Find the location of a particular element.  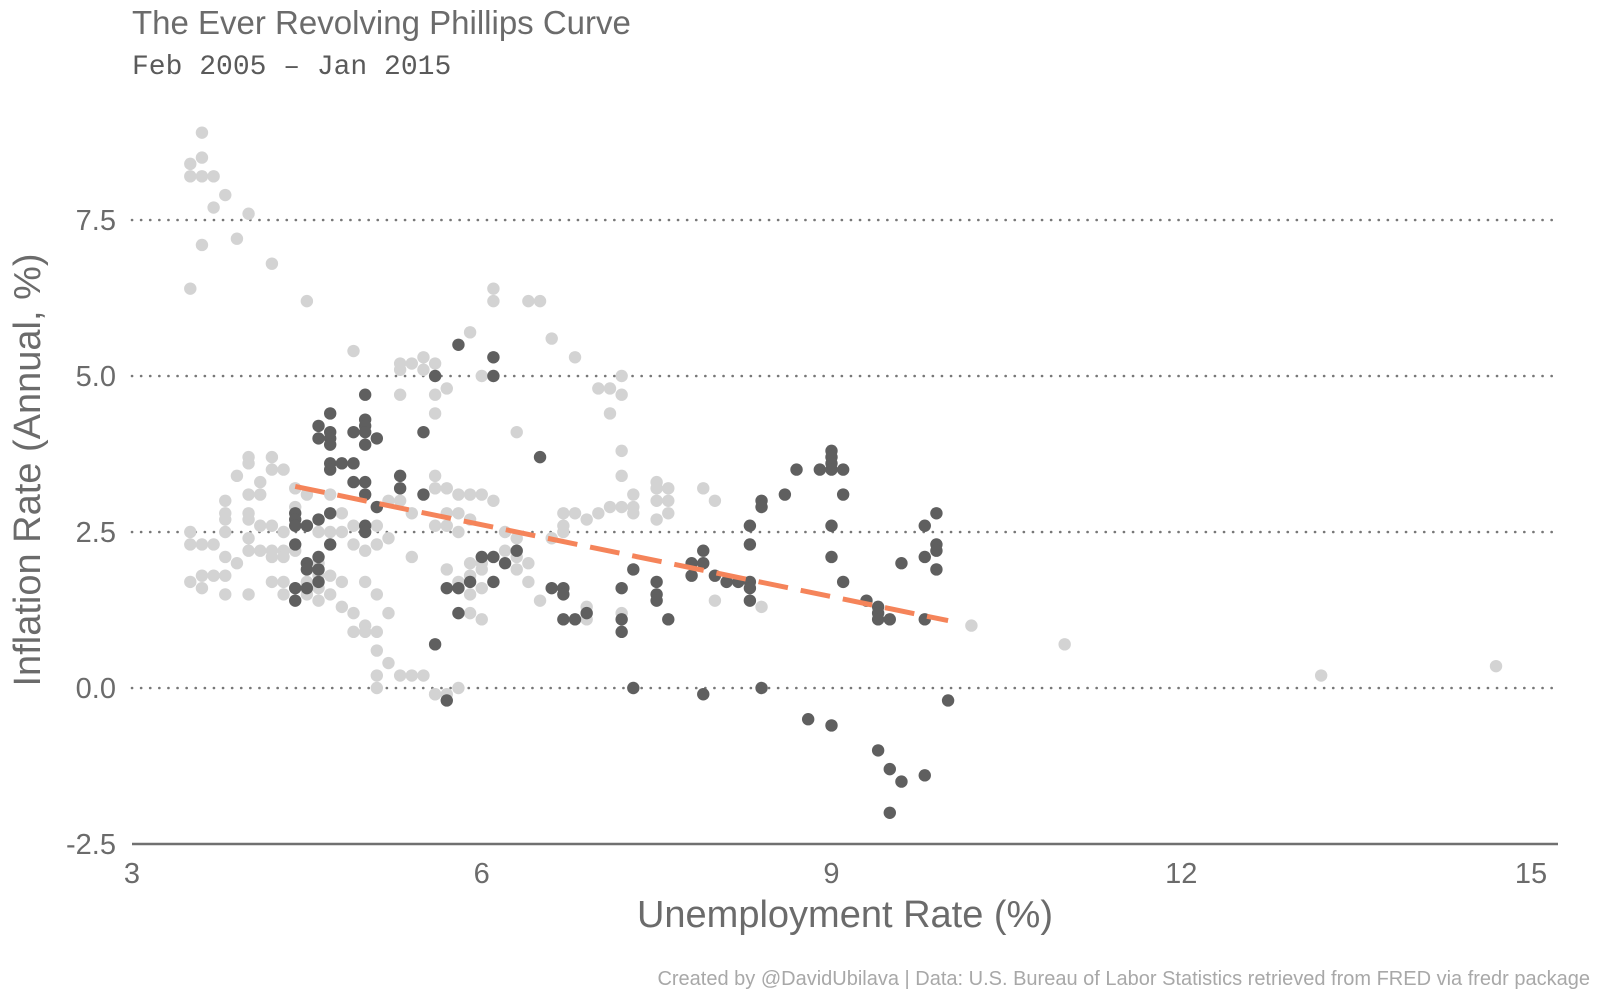

trend-line-group is located at coordinates (621, 553).